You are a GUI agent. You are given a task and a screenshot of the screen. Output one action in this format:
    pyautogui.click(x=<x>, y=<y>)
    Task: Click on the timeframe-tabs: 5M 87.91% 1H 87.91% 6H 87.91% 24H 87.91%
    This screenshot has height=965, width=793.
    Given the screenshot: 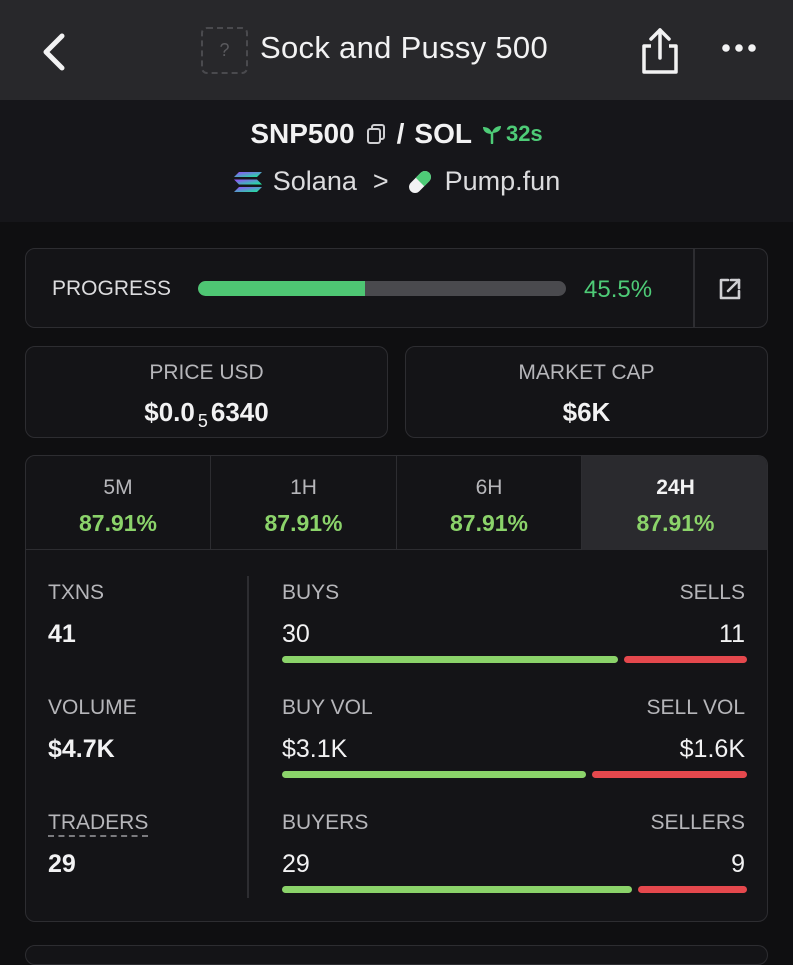 What is the action you would take?
    pyautogui.click(x=396, y=503)
    